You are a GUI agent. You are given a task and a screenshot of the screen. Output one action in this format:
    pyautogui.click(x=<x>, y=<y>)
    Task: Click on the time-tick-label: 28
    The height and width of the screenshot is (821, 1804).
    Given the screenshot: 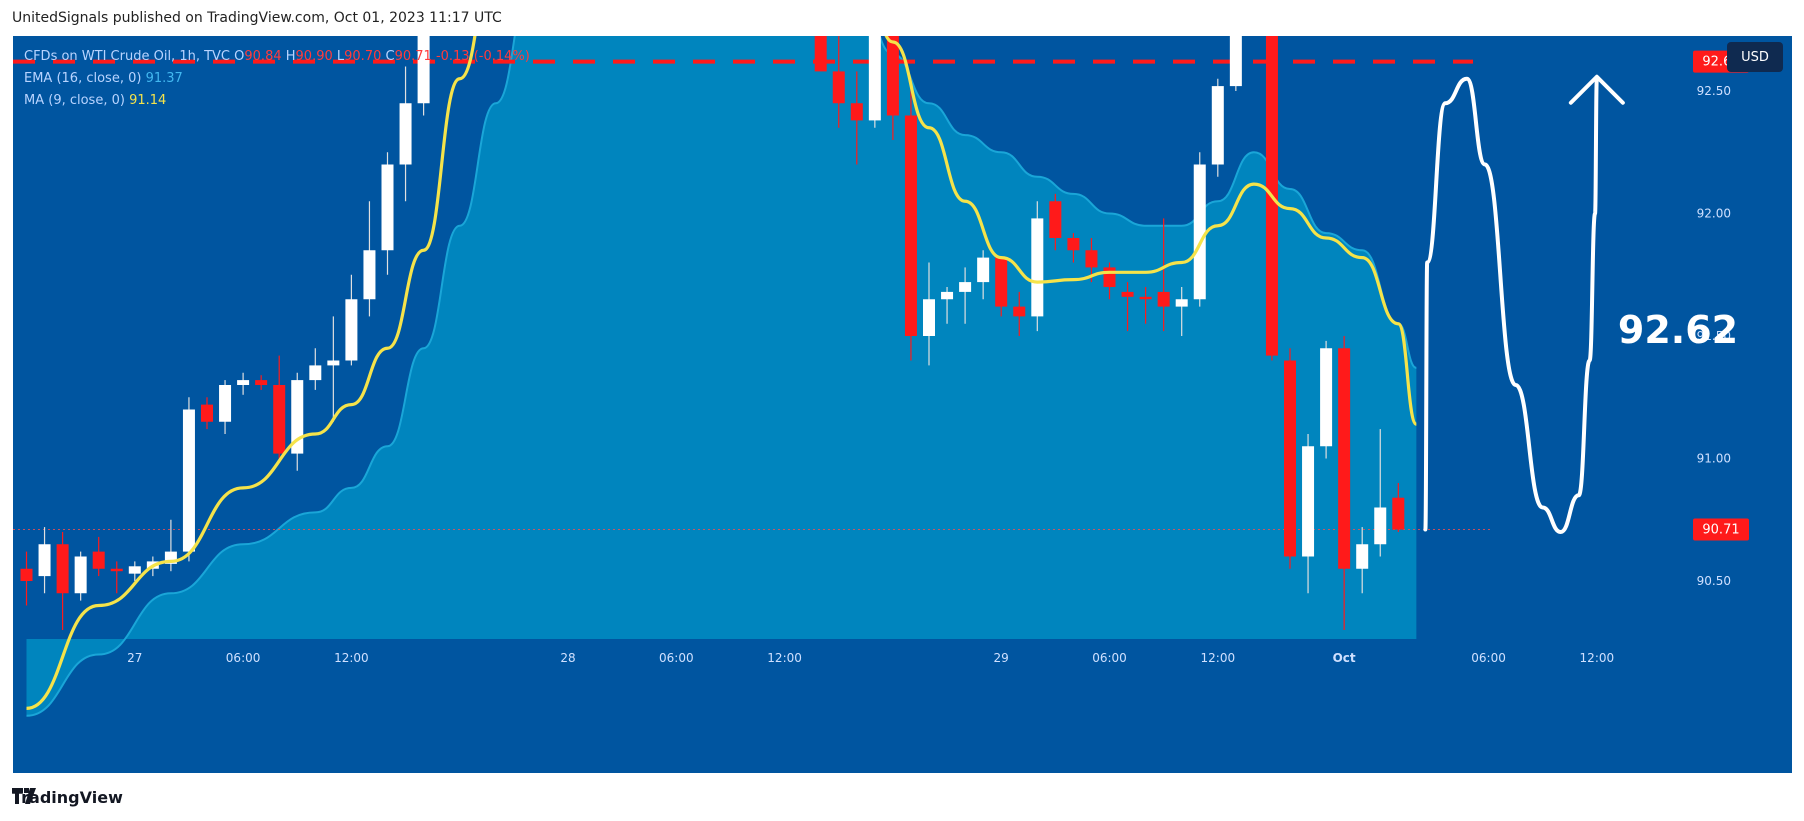 What is the action you would take?
    pyautogui.click(x=567, y=658)
    